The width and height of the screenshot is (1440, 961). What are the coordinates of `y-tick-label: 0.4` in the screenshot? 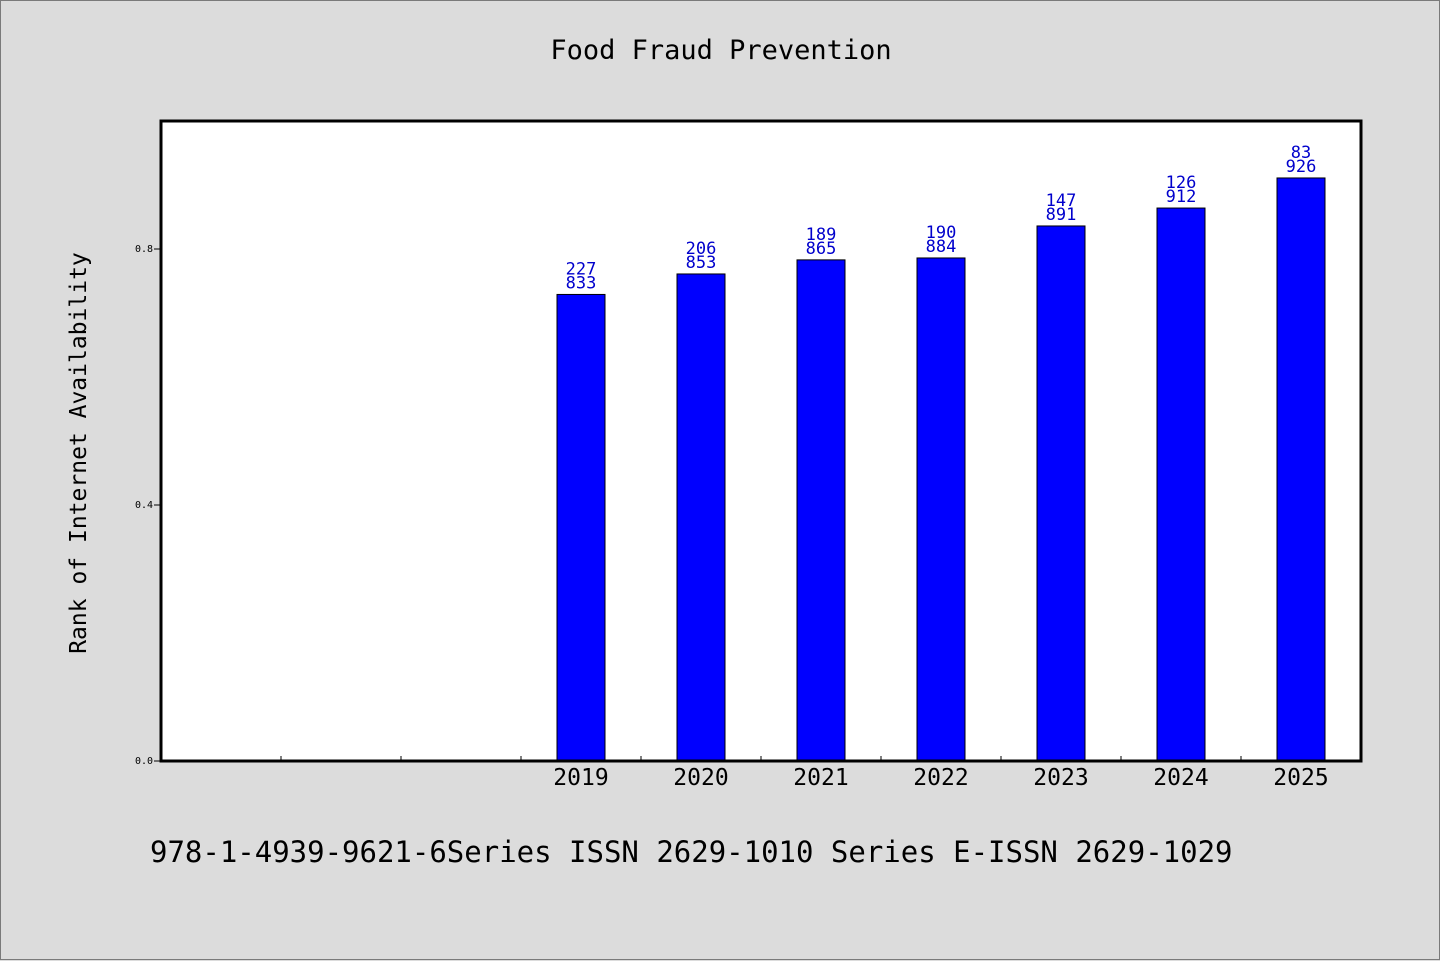 It's located at (144, 505).